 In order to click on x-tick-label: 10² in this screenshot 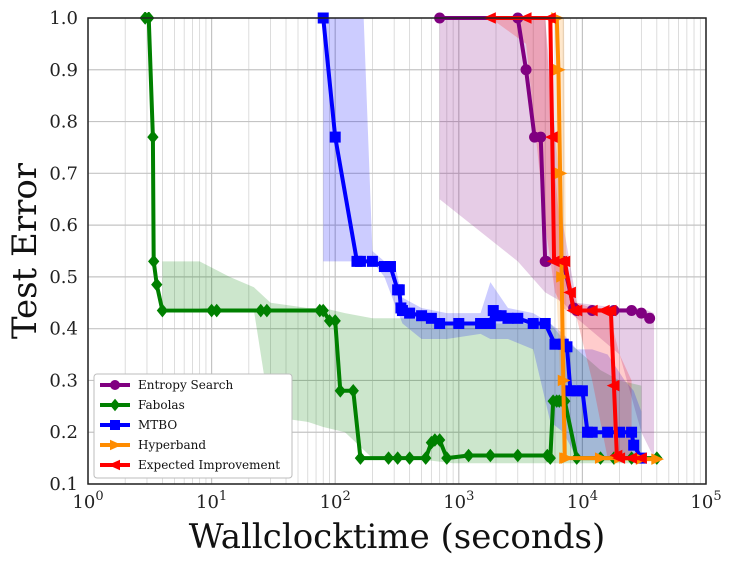, I will do `click(335, 501)`.